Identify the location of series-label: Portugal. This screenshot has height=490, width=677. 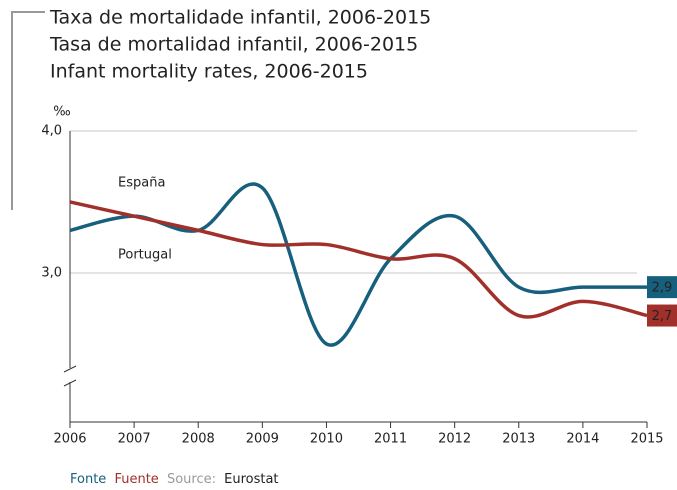
(145, 255).